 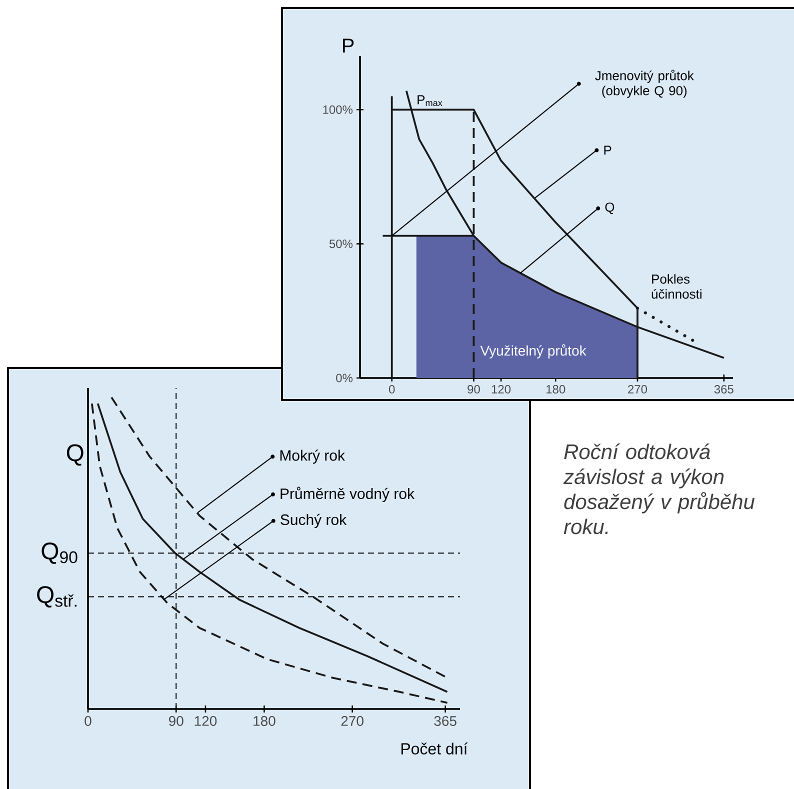 I want to click on annotation: Průměrně vodný rok, so click(x=347, y=494).